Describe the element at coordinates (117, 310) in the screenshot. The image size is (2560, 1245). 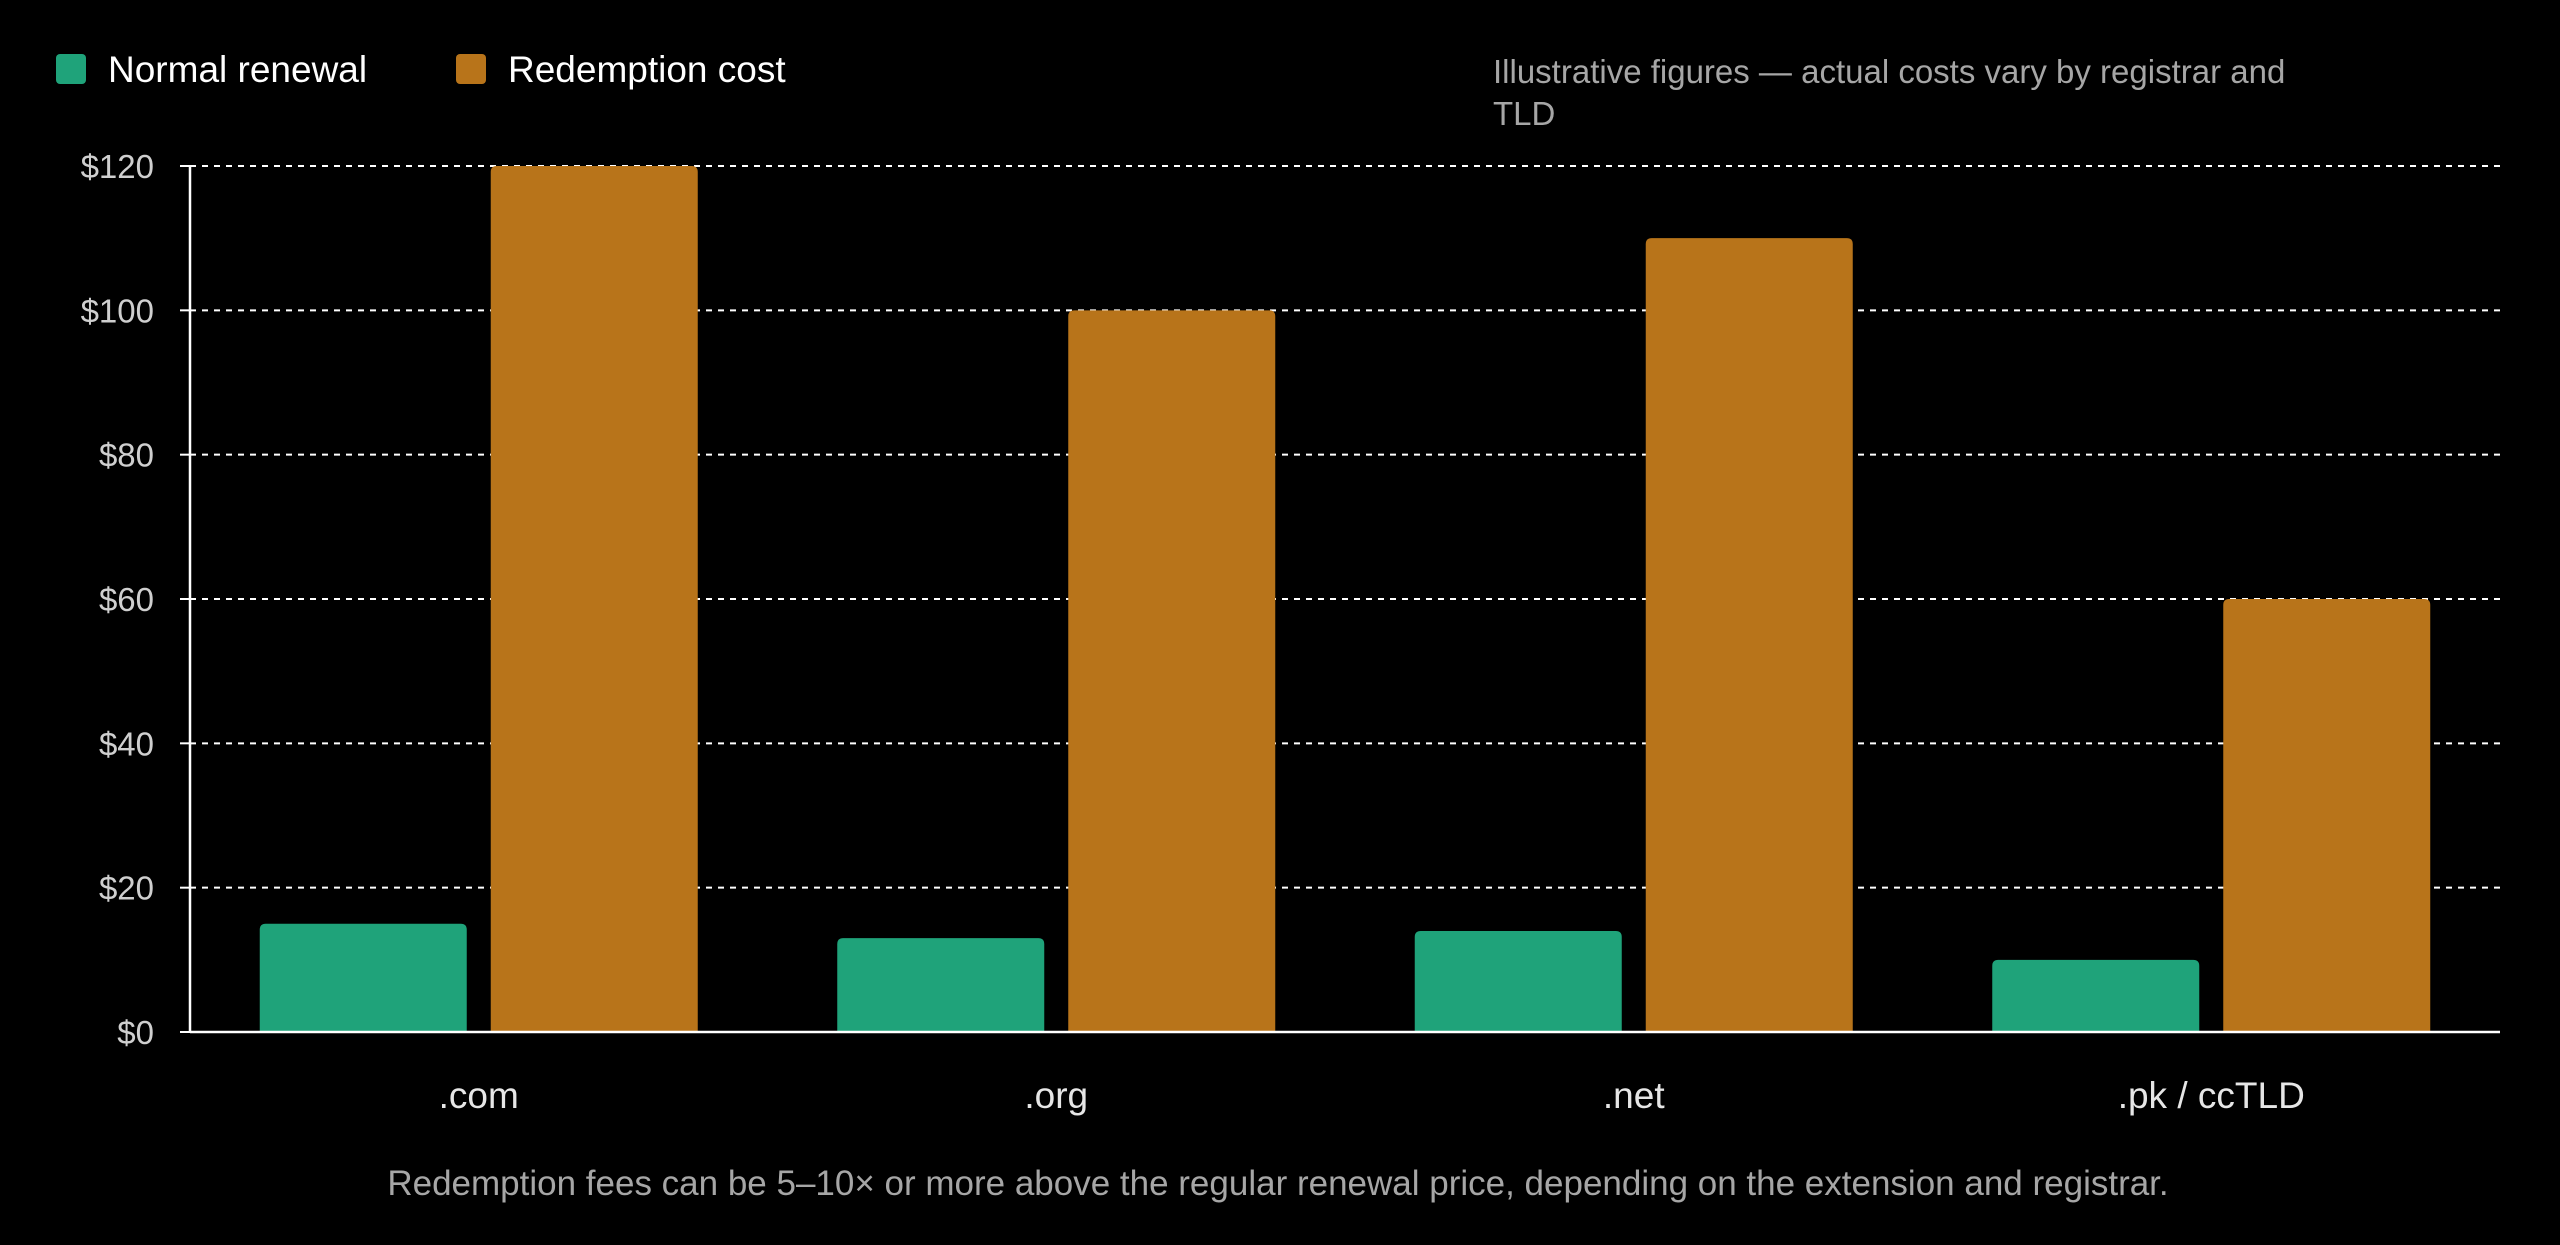
I see `y-tick-label: $100` at that location.